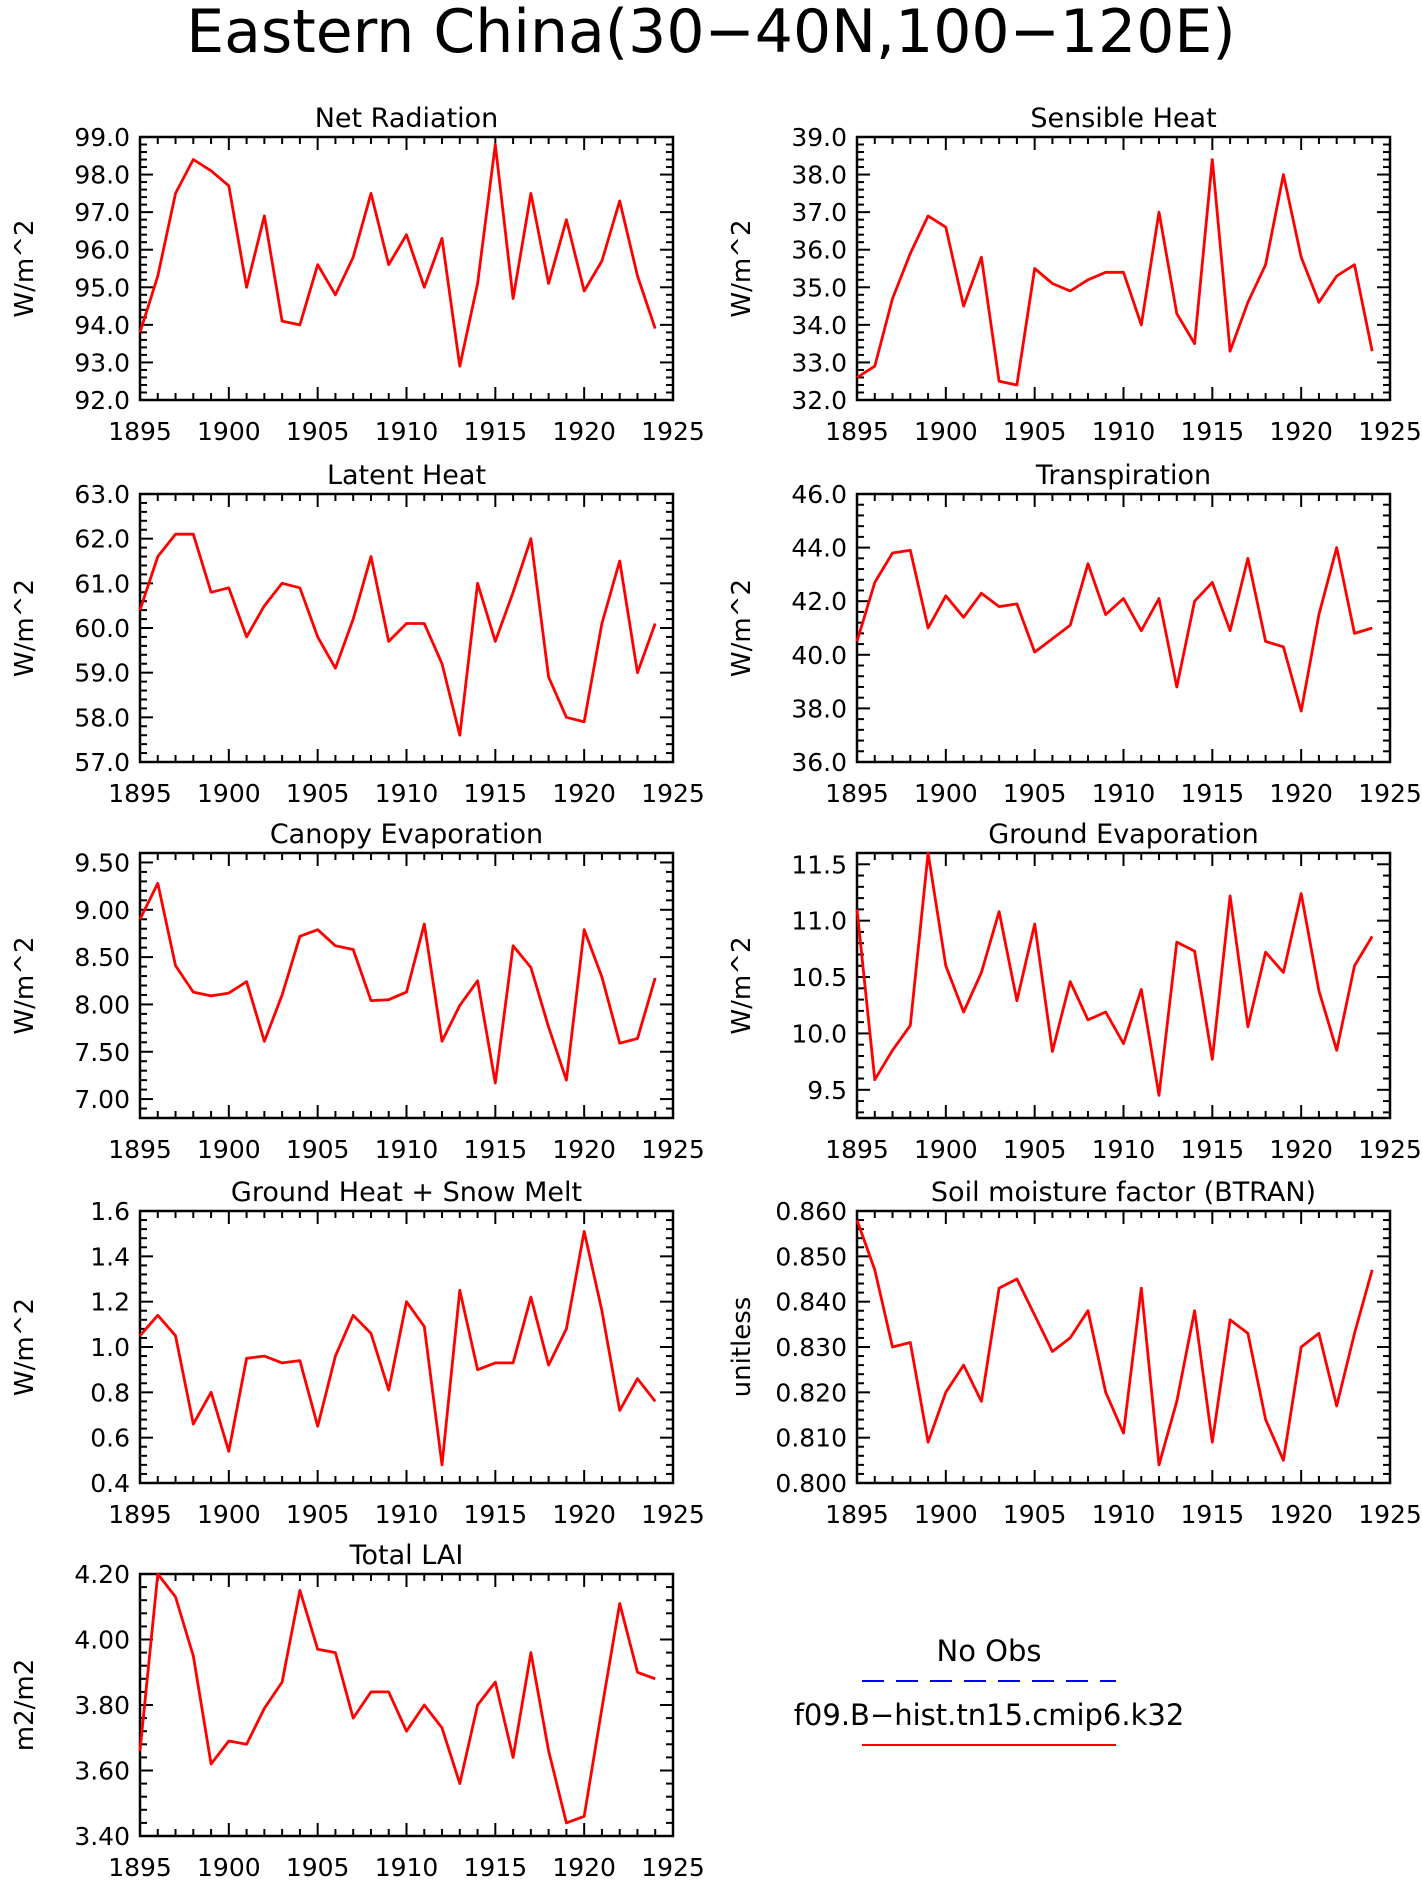 This screenshot has width=1422, height=1893. I want to click on y-tick-label: 3.60, so click(102, 1771).